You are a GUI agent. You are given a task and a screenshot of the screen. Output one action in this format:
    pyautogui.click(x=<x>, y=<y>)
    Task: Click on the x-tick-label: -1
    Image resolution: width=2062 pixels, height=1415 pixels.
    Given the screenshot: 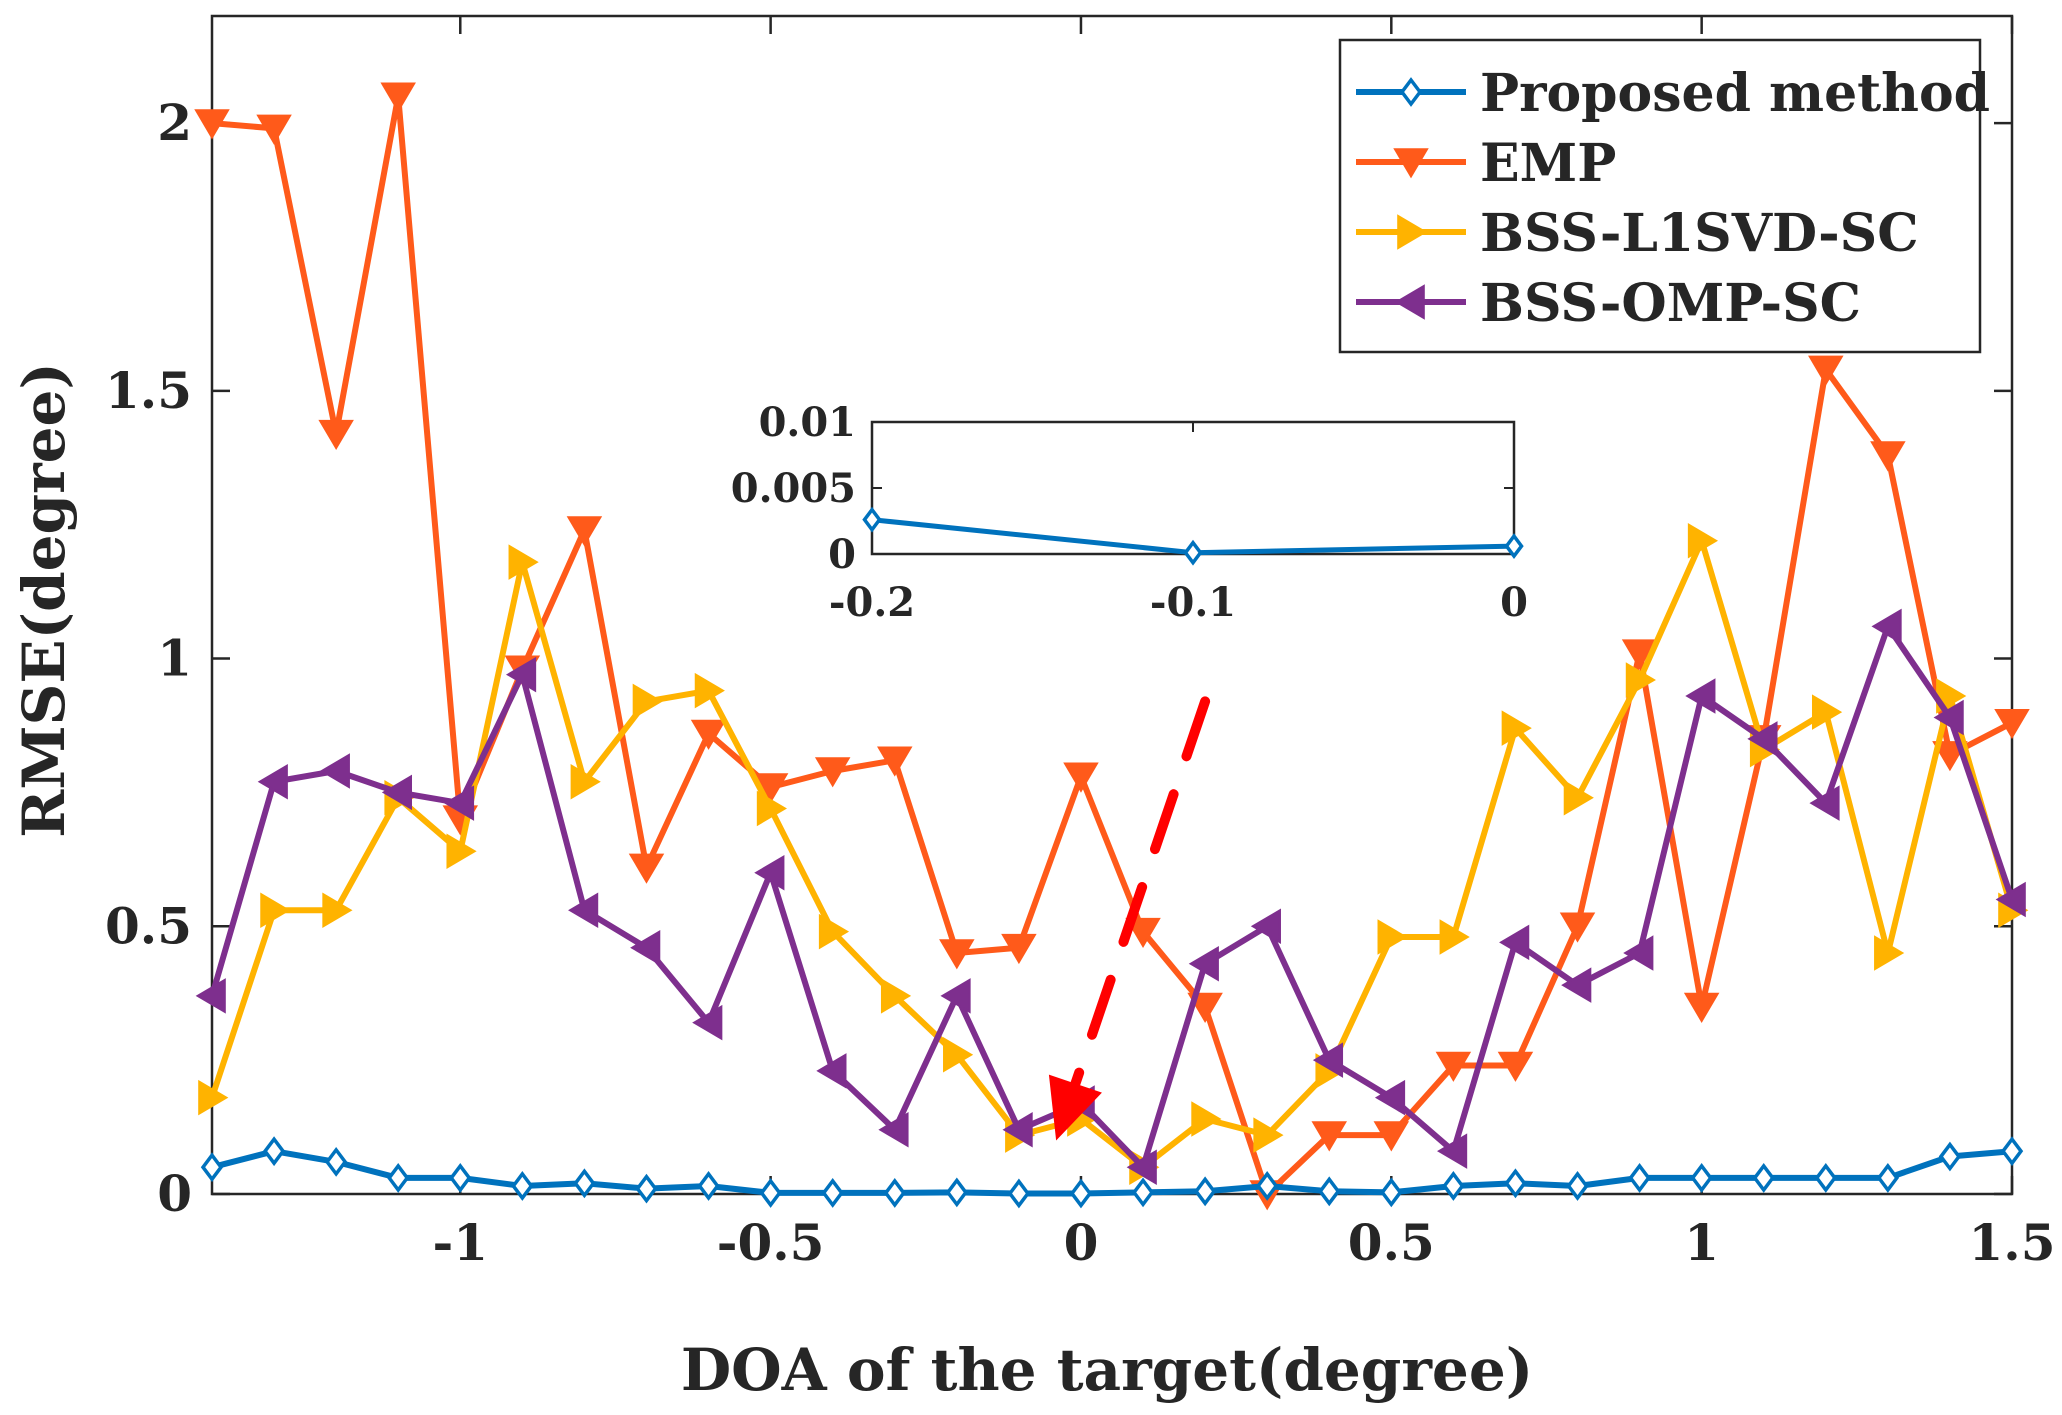 What is the action you would take?
    pyautogui.click(x=461, y=1242)
    